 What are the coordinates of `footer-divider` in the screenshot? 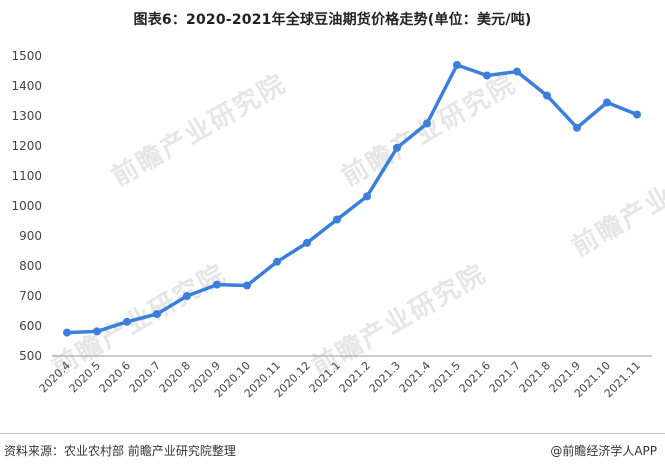 It's located at (332, 433).